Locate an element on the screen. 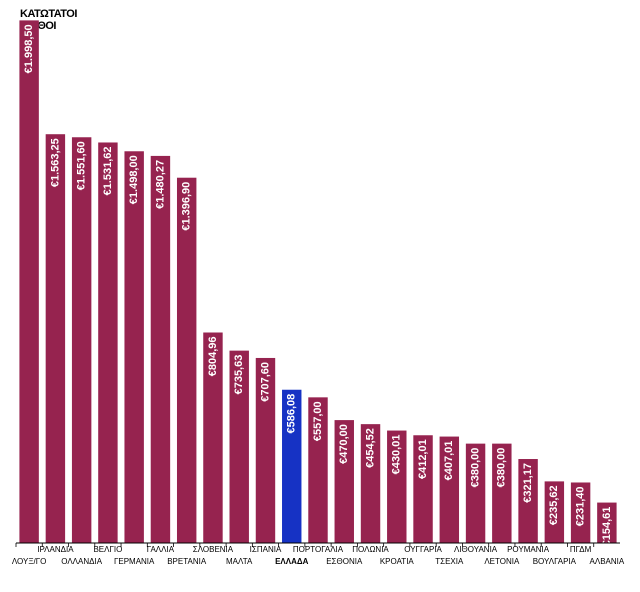  value-label: €557,00 is located at coordinates (318, 421).